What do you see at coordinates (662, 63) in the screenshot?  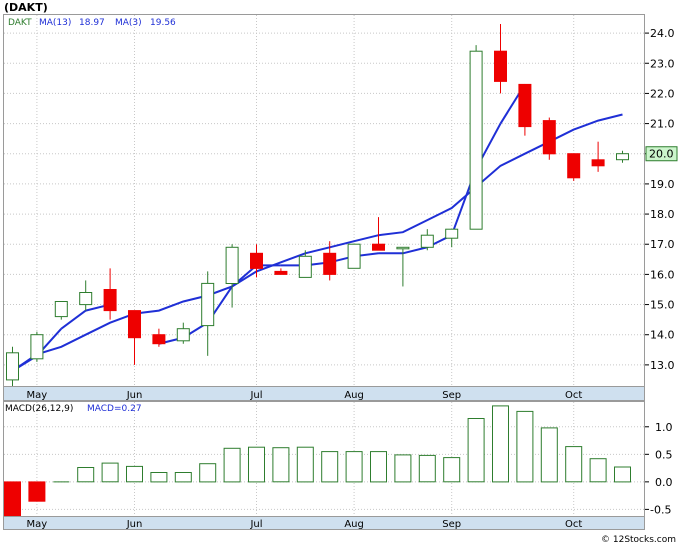 I see `price-y-tick-label: 23.0` at bounding box center [662, 63].